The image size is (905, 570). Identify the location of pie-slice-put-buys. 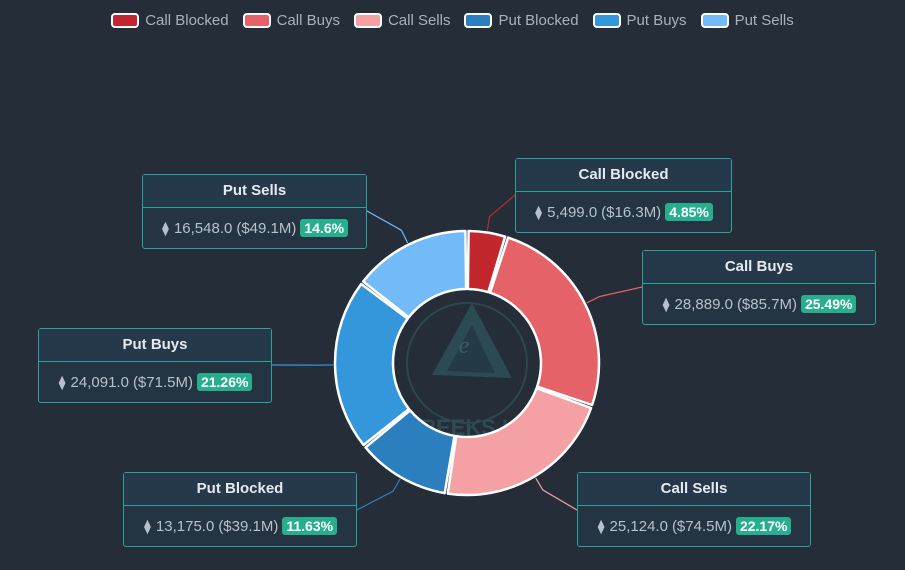
(372, 364).